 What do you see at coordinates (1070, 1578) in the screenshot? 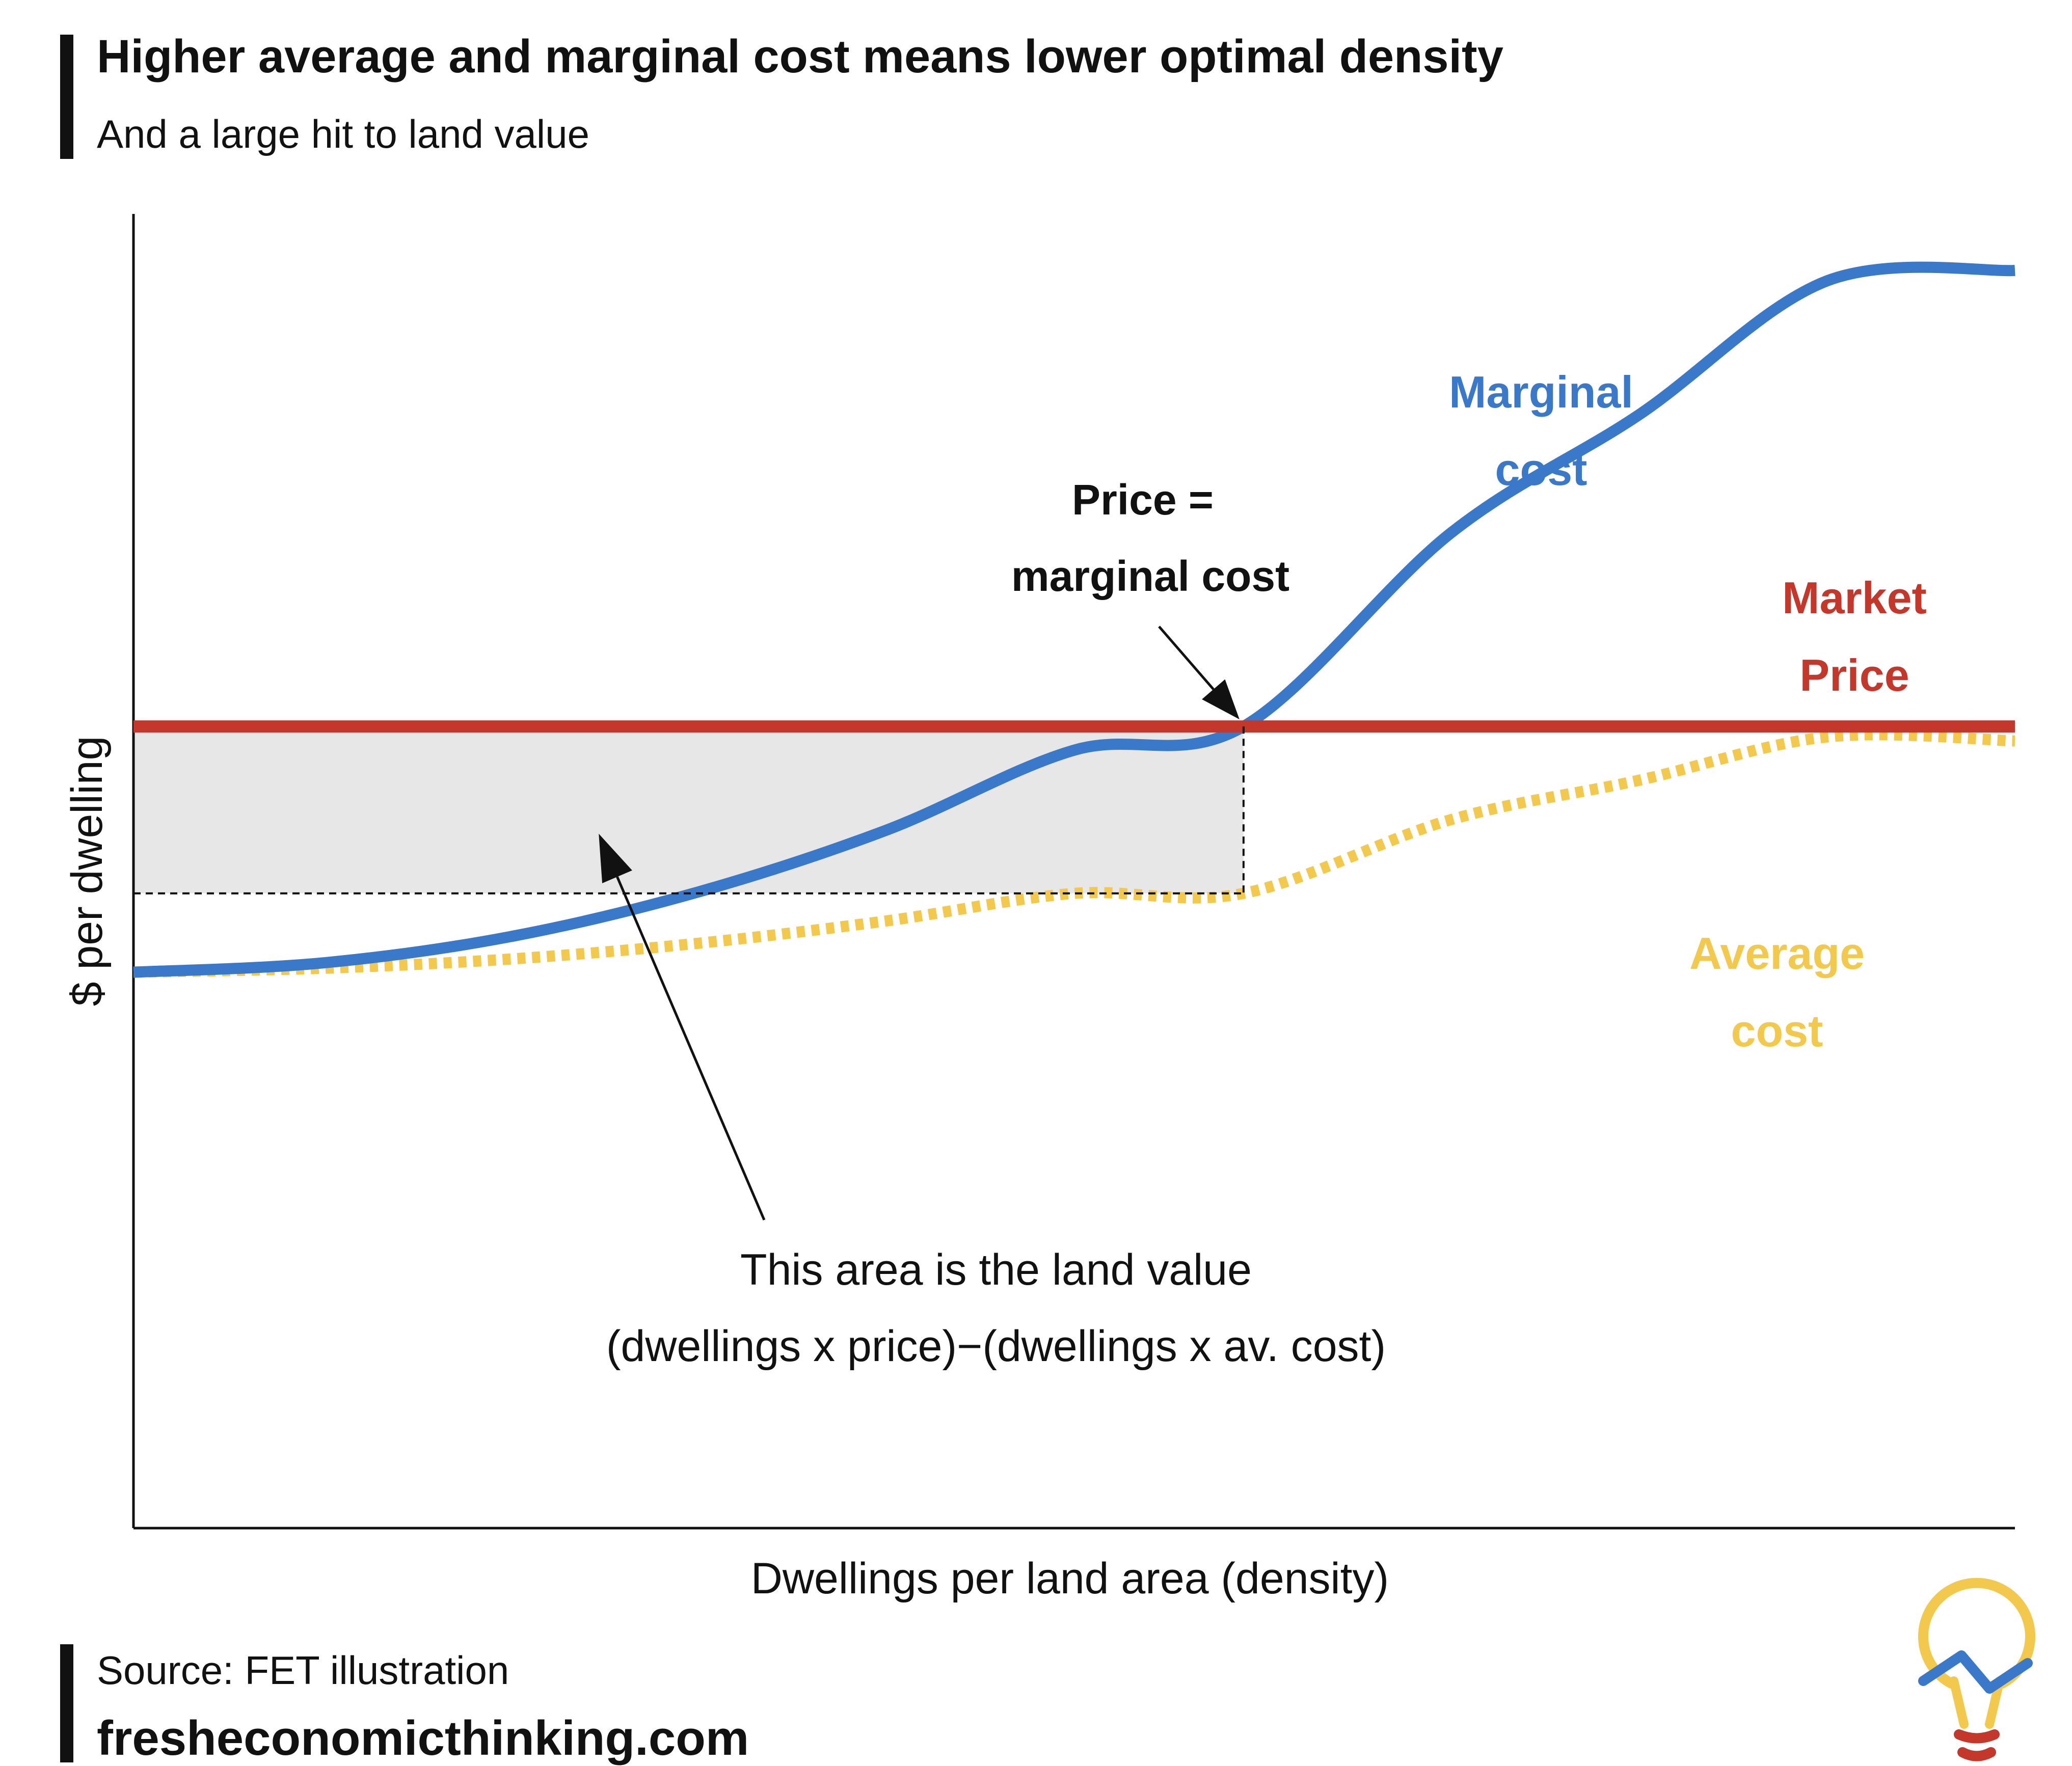
I see `x-axis-label: Dwellings per land area (density)` at bounding box center [1070, 1578].